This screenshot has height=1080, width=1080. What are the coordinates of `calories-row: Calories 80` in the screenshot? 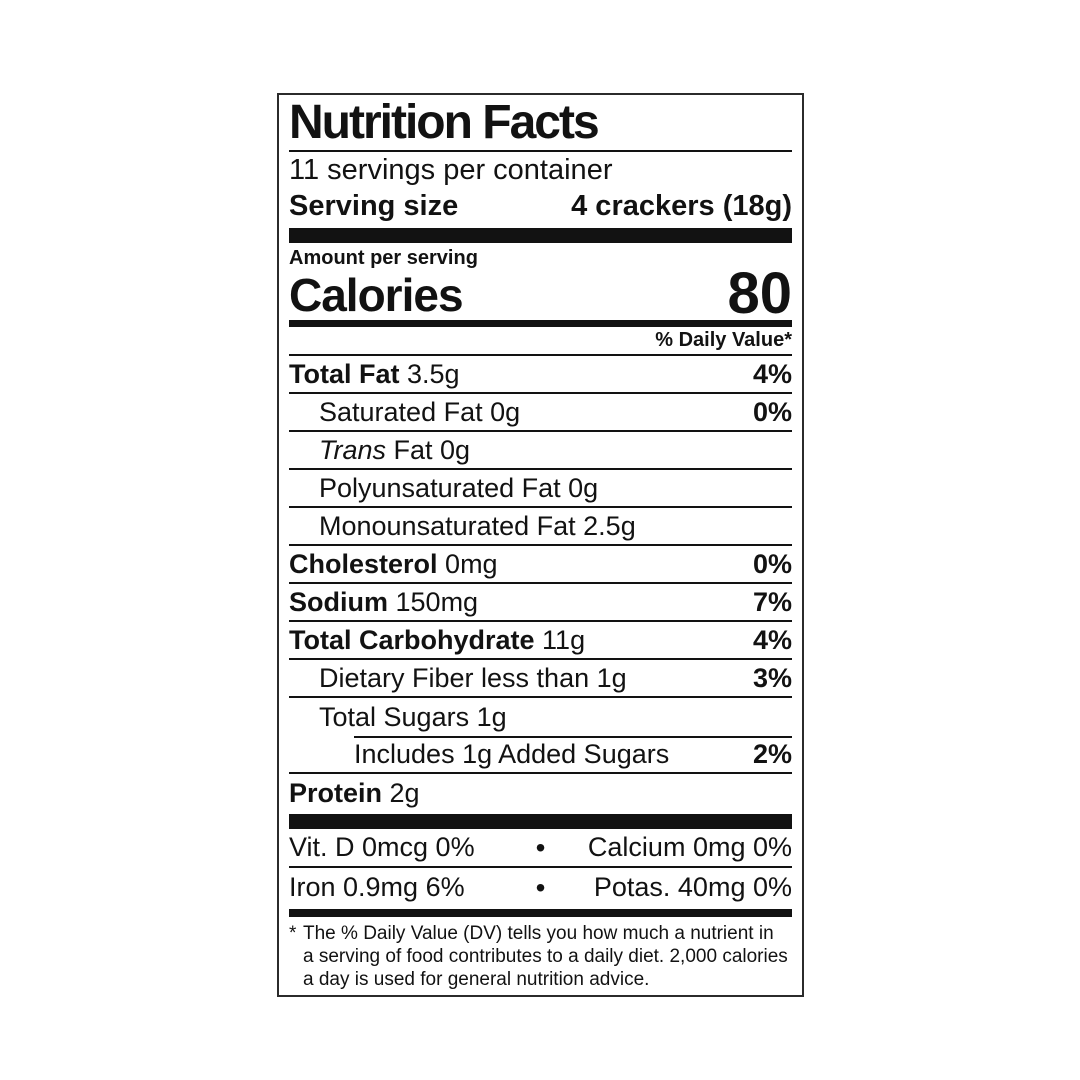 It's located at (540, 293).